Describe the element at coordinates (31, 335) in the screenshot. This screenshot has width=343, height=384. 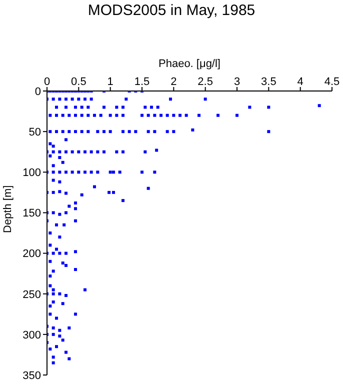
I see `y-tick-label: 300` at that location.